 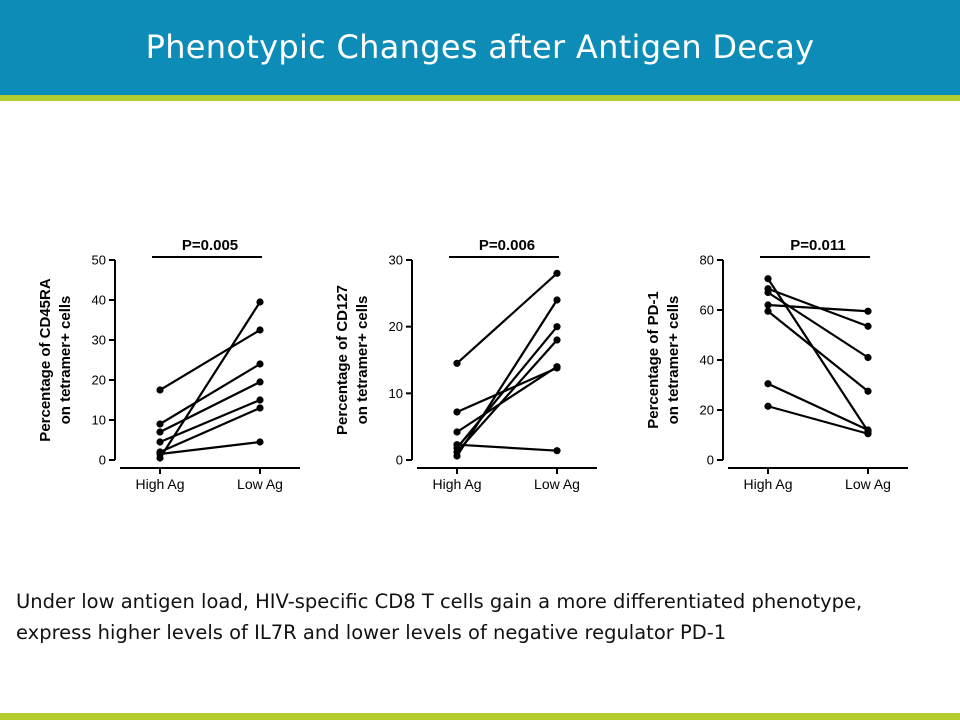 I want to click on y-axis-label-line: Percentage of CD127, so click(x=342, y=360).